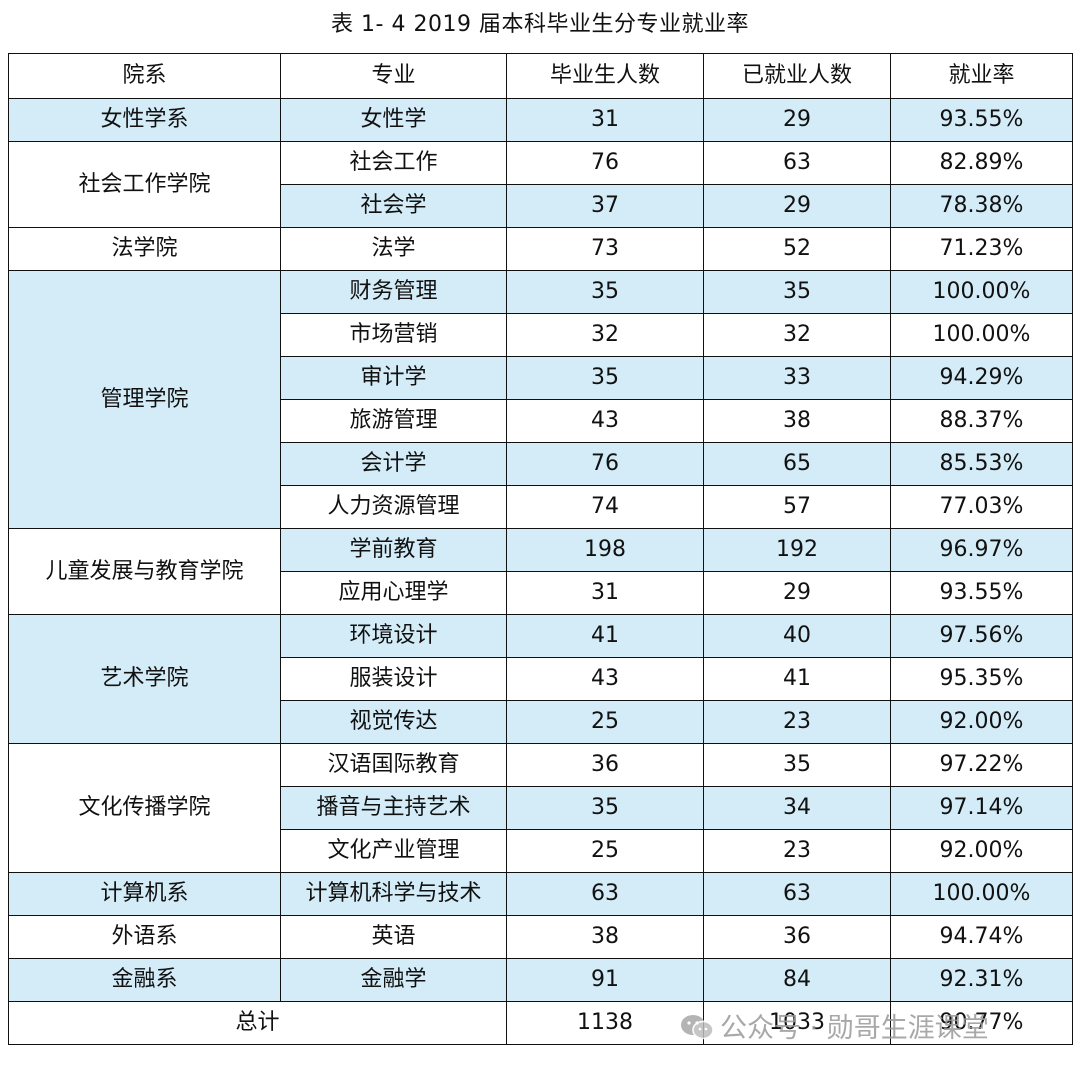 The width and height of the screenshot is (1080, 1072). What do you see at coordinates (393, 421) in the screenshot?
I see `major-cell: 旅游管理` at bounding box center [393, 421].